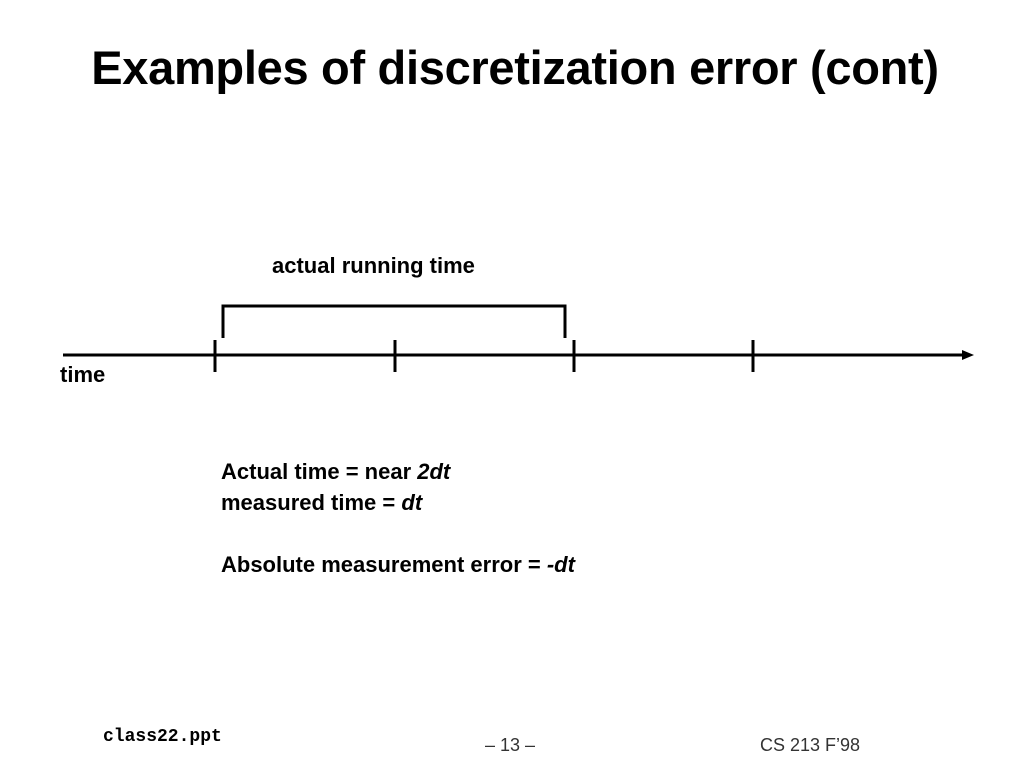 This screenshot has height=768, width=1024. What do you see at coordinates (434, 471) in the screenshot?
I see `actual-time-value: 2dt` at bounding box center [434, 471].